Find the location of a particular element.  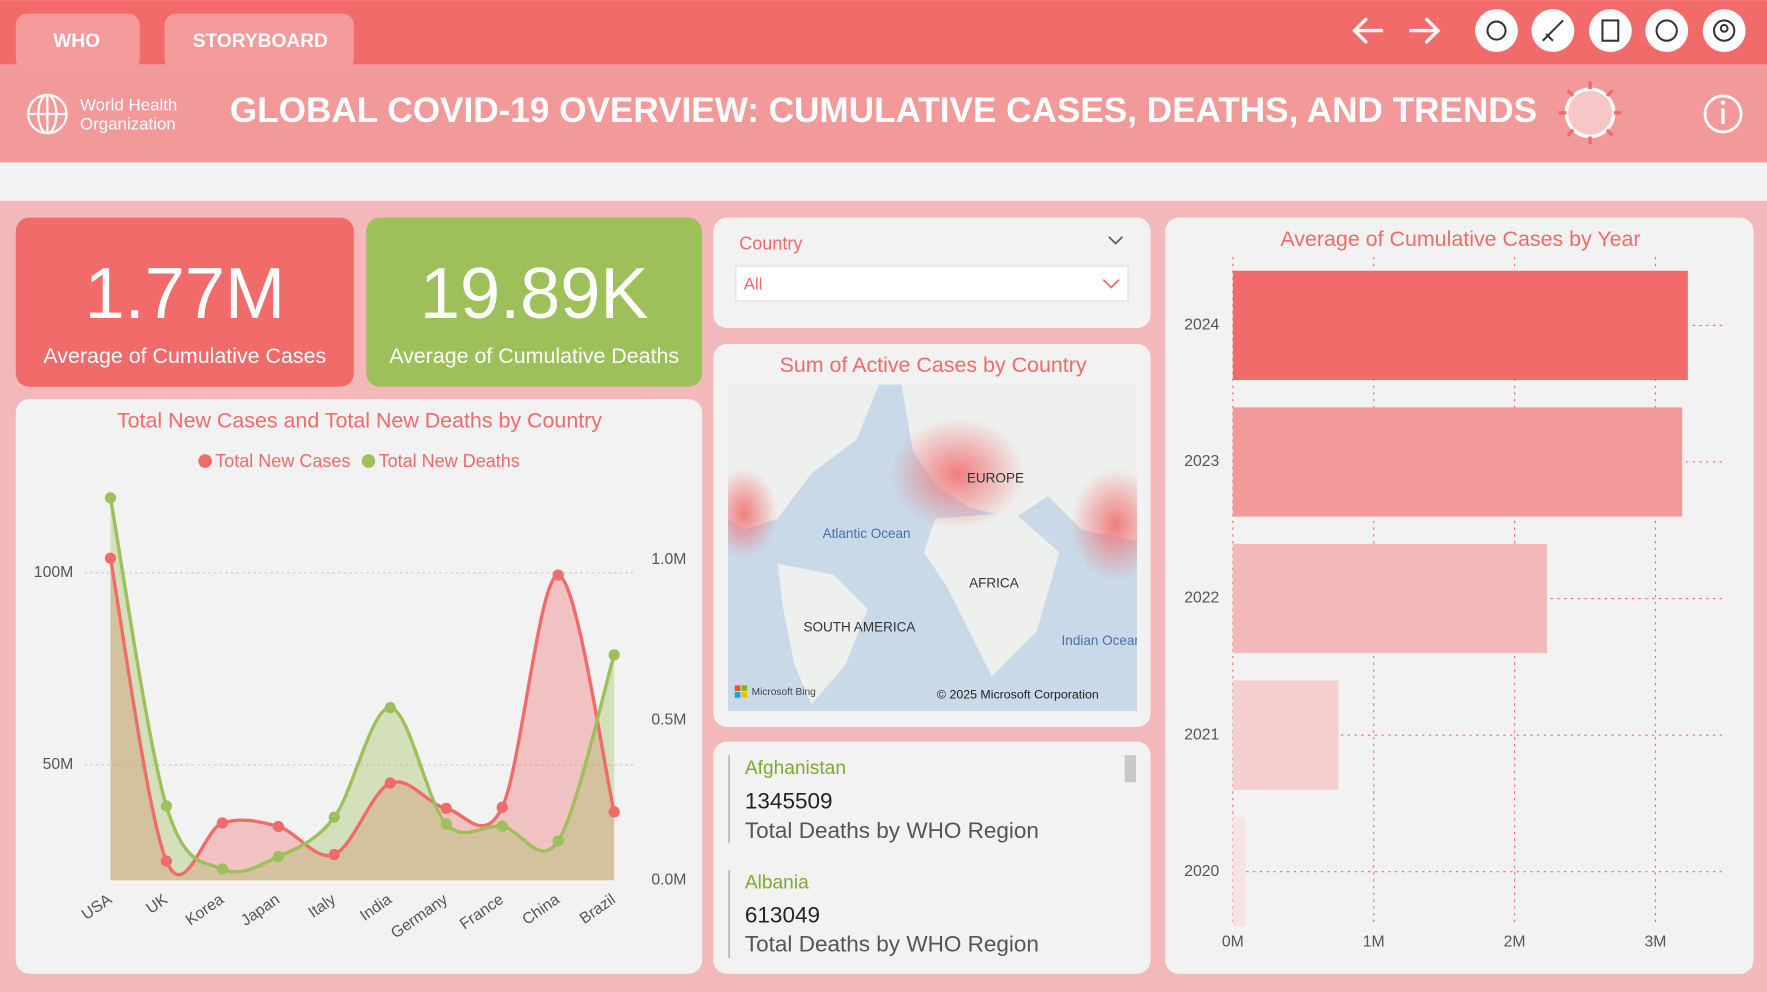

spacer-strip is located at coordinates (883, 181).